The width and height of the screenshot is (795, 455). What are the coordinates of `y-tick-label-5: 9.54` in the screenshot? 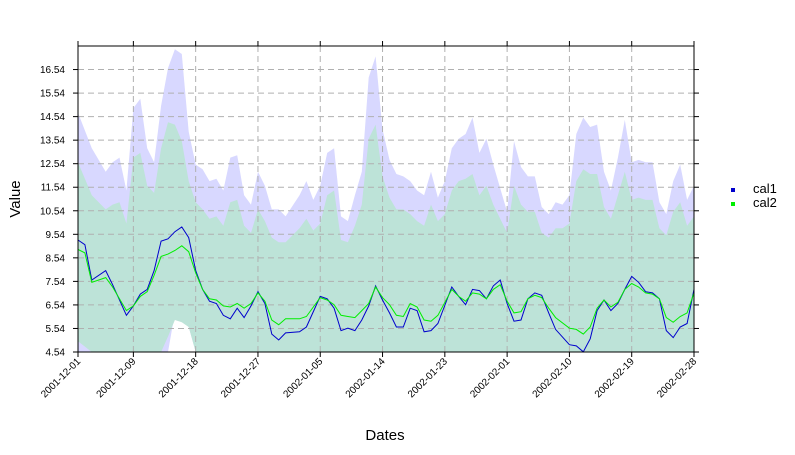 It's located at (56, 235).